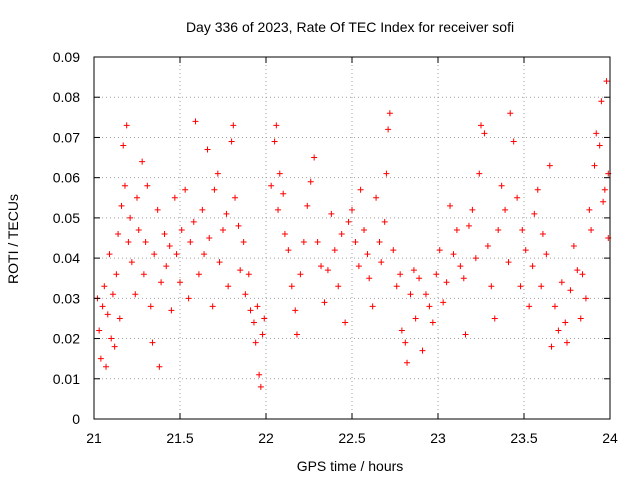  I want to click on y-tick-label: 0.03, so click(66, 298).